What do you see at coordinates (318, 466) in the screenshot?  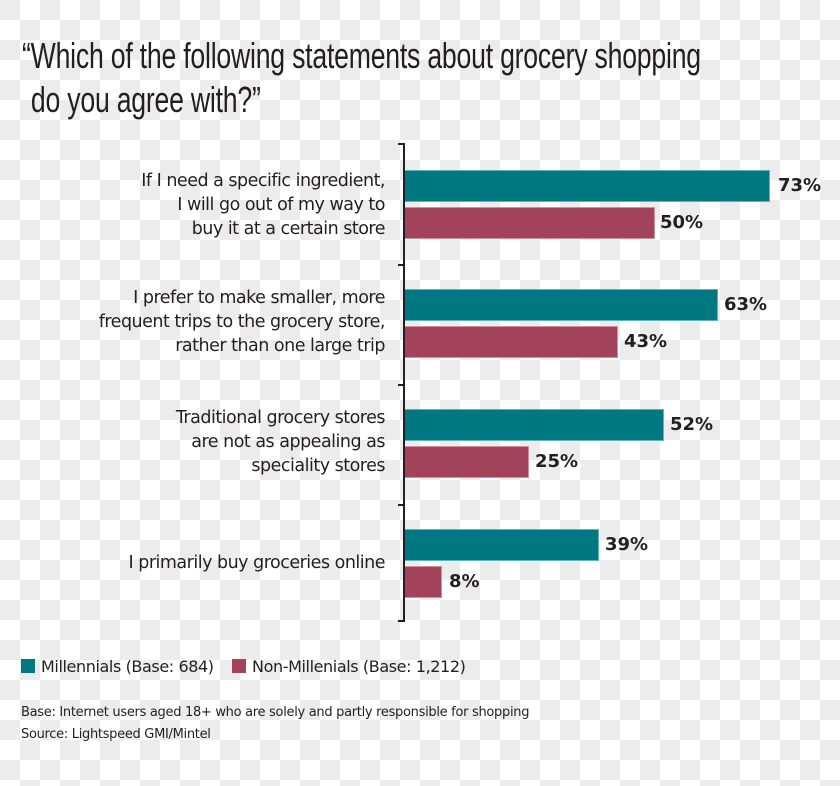 I see `category-label-line: speciality stores` at bounding box center [318, 466].